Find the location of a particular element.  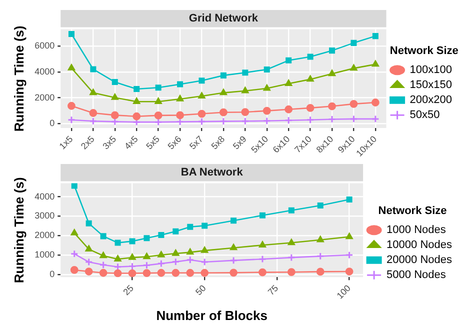

x-tick-label: 50 is located at coordinates (201, 290).